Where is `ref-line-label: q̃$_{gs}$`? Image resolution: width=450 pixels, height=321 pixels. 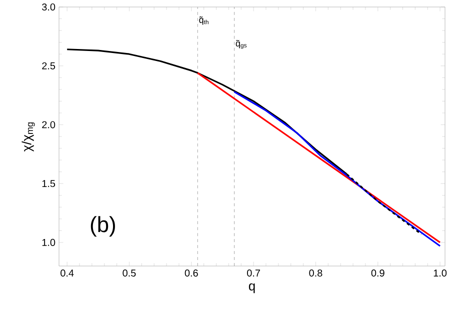 ref-line-label: q̃$_{gs}$ is located at coordinates (241, 44).